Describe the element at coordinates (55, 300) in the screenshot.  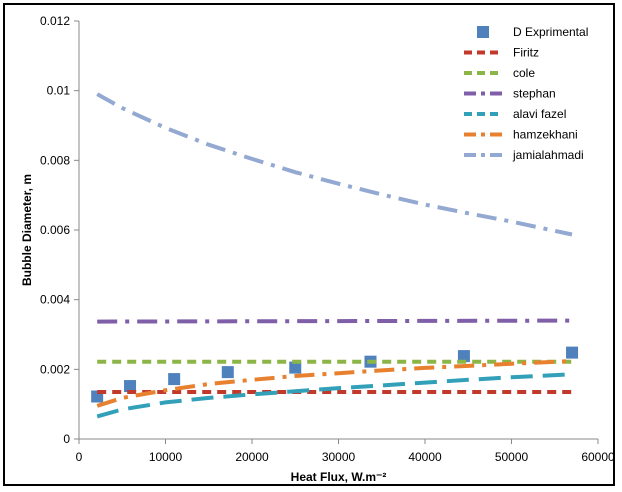
I see `y-tick-label: 0.004` at that location.